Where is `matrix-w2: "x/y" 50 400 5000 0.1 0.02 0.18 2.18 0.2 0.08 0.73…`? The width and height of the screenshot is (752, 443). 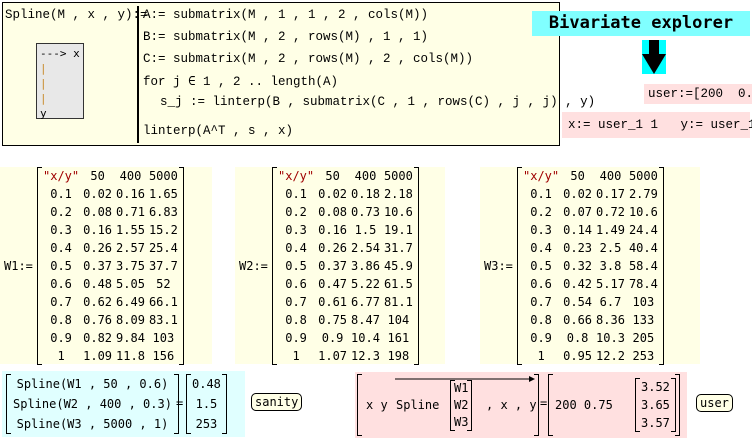 matrix-w2: "x/y" 50 400 5000 0.1 0.02 0.18 2.18 0.2 0.08 0.73… is located at coordinates (345, 266).